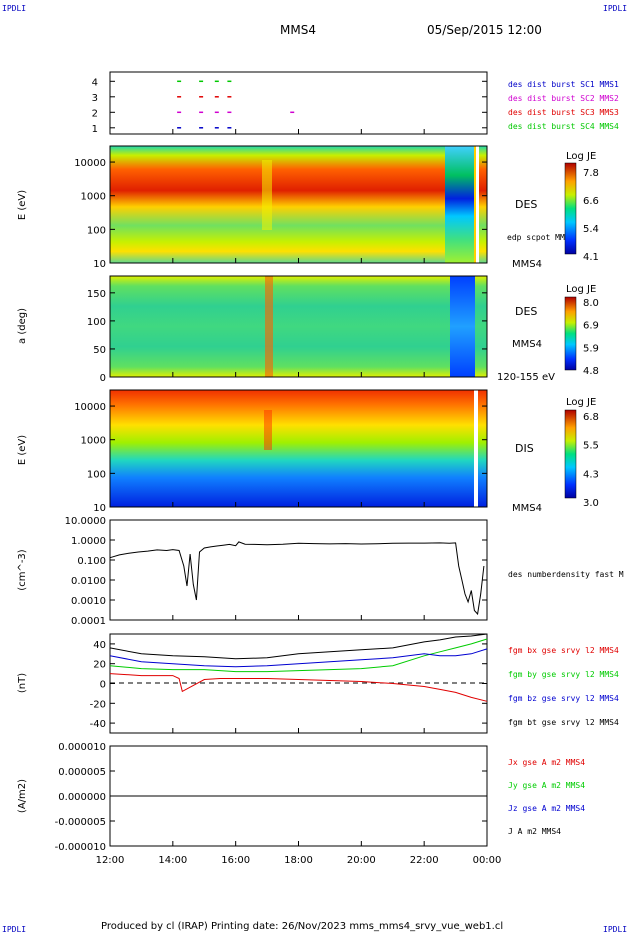  I want to click on corner-label-bottom-left: IPDLI, so click(14, 929).